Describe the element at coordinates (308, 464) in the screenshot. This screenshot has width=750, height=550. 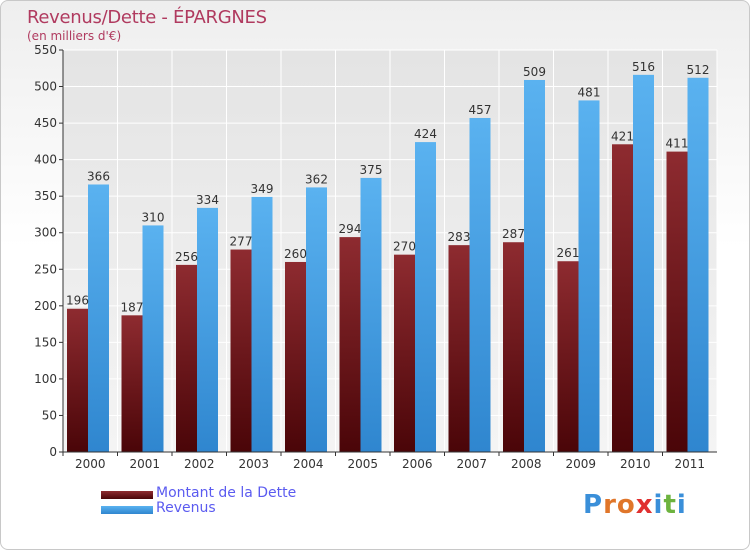
I see `x-tick-label: 2004` at that location.